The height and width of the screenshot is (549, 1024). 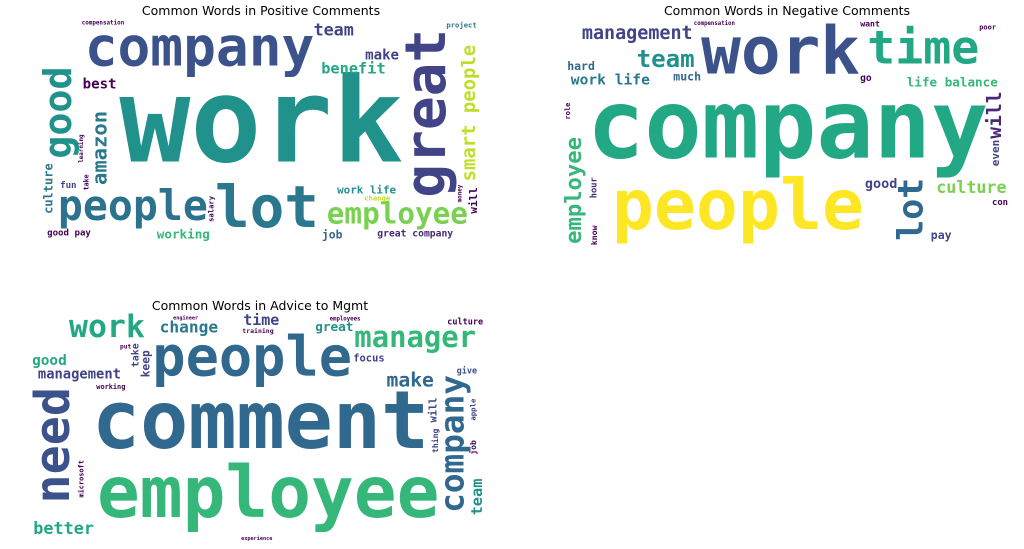 What do you see at coordinates (568, 111) in the screenshot?
I see `word-cloud-term: role` at bounding box center [568, 111].